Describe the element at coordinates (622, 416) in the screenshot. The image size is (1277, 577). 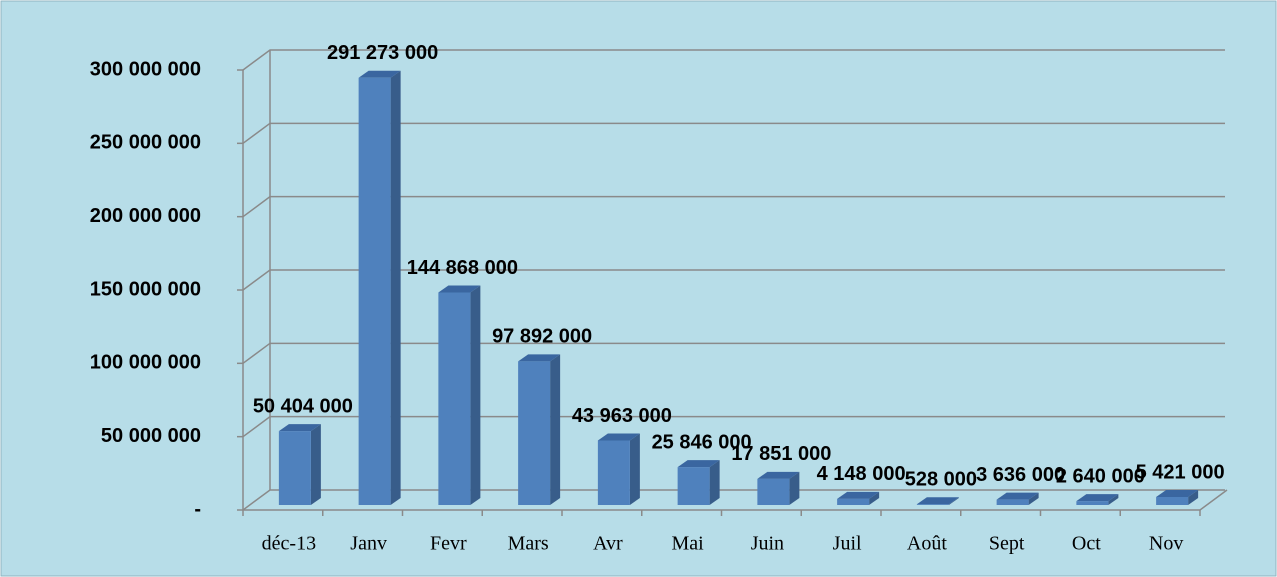
I see `value-label: 43 963 000` at that location.